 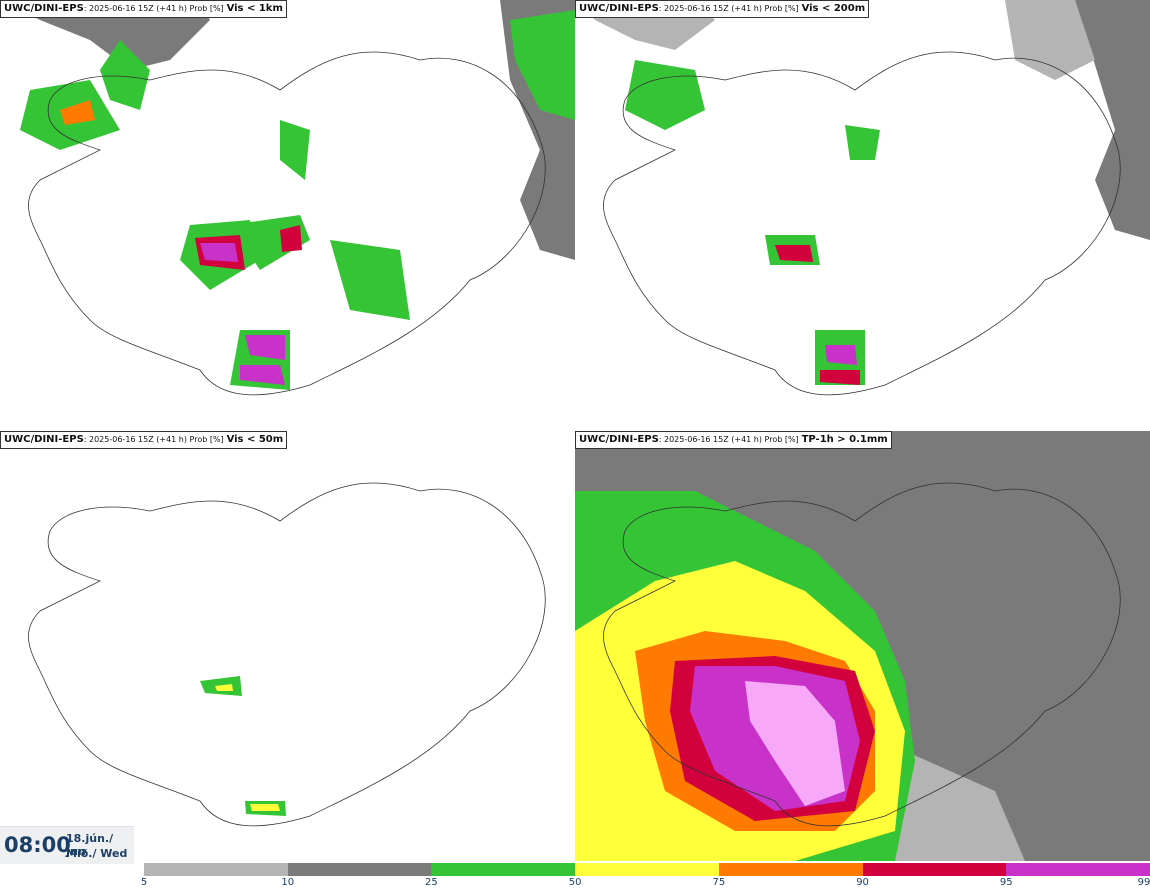 What do you see at coordinates (833, 8) in the screenshot?
I see `variable-name: Vis < 200m` at bounding box center [833, 8].